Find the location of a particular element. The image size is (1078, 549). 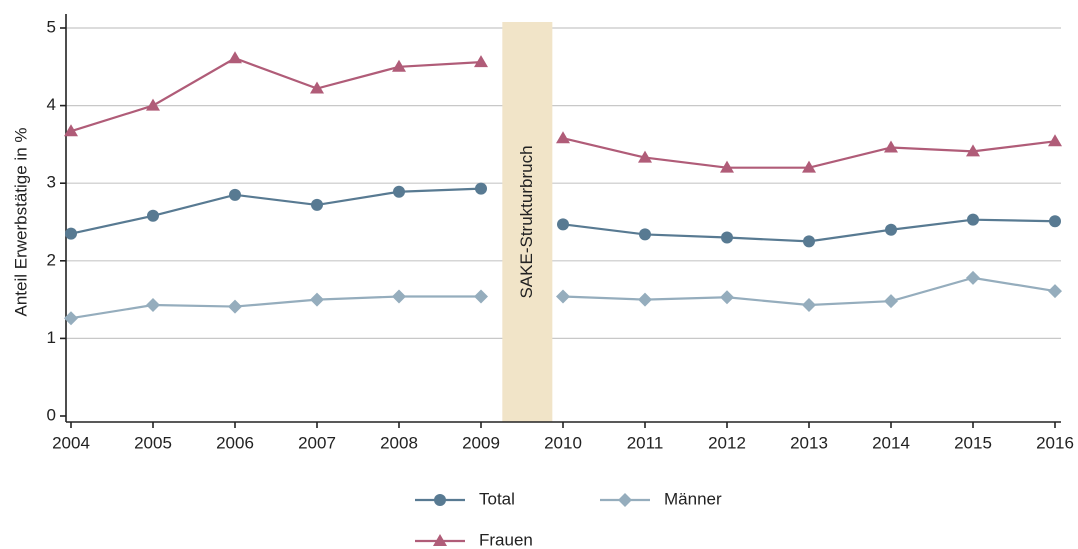

break-label: SAKE-Strukturbruch is located at coordinates (526, 221).